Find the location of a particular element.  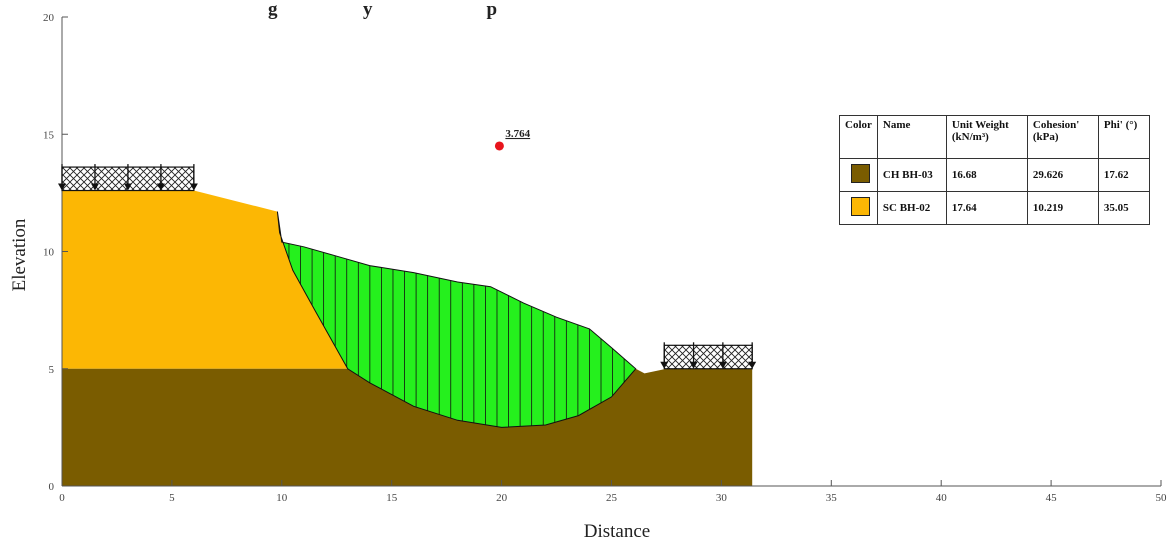

y-tick-label: 20 is located at coordinates (49, 18).